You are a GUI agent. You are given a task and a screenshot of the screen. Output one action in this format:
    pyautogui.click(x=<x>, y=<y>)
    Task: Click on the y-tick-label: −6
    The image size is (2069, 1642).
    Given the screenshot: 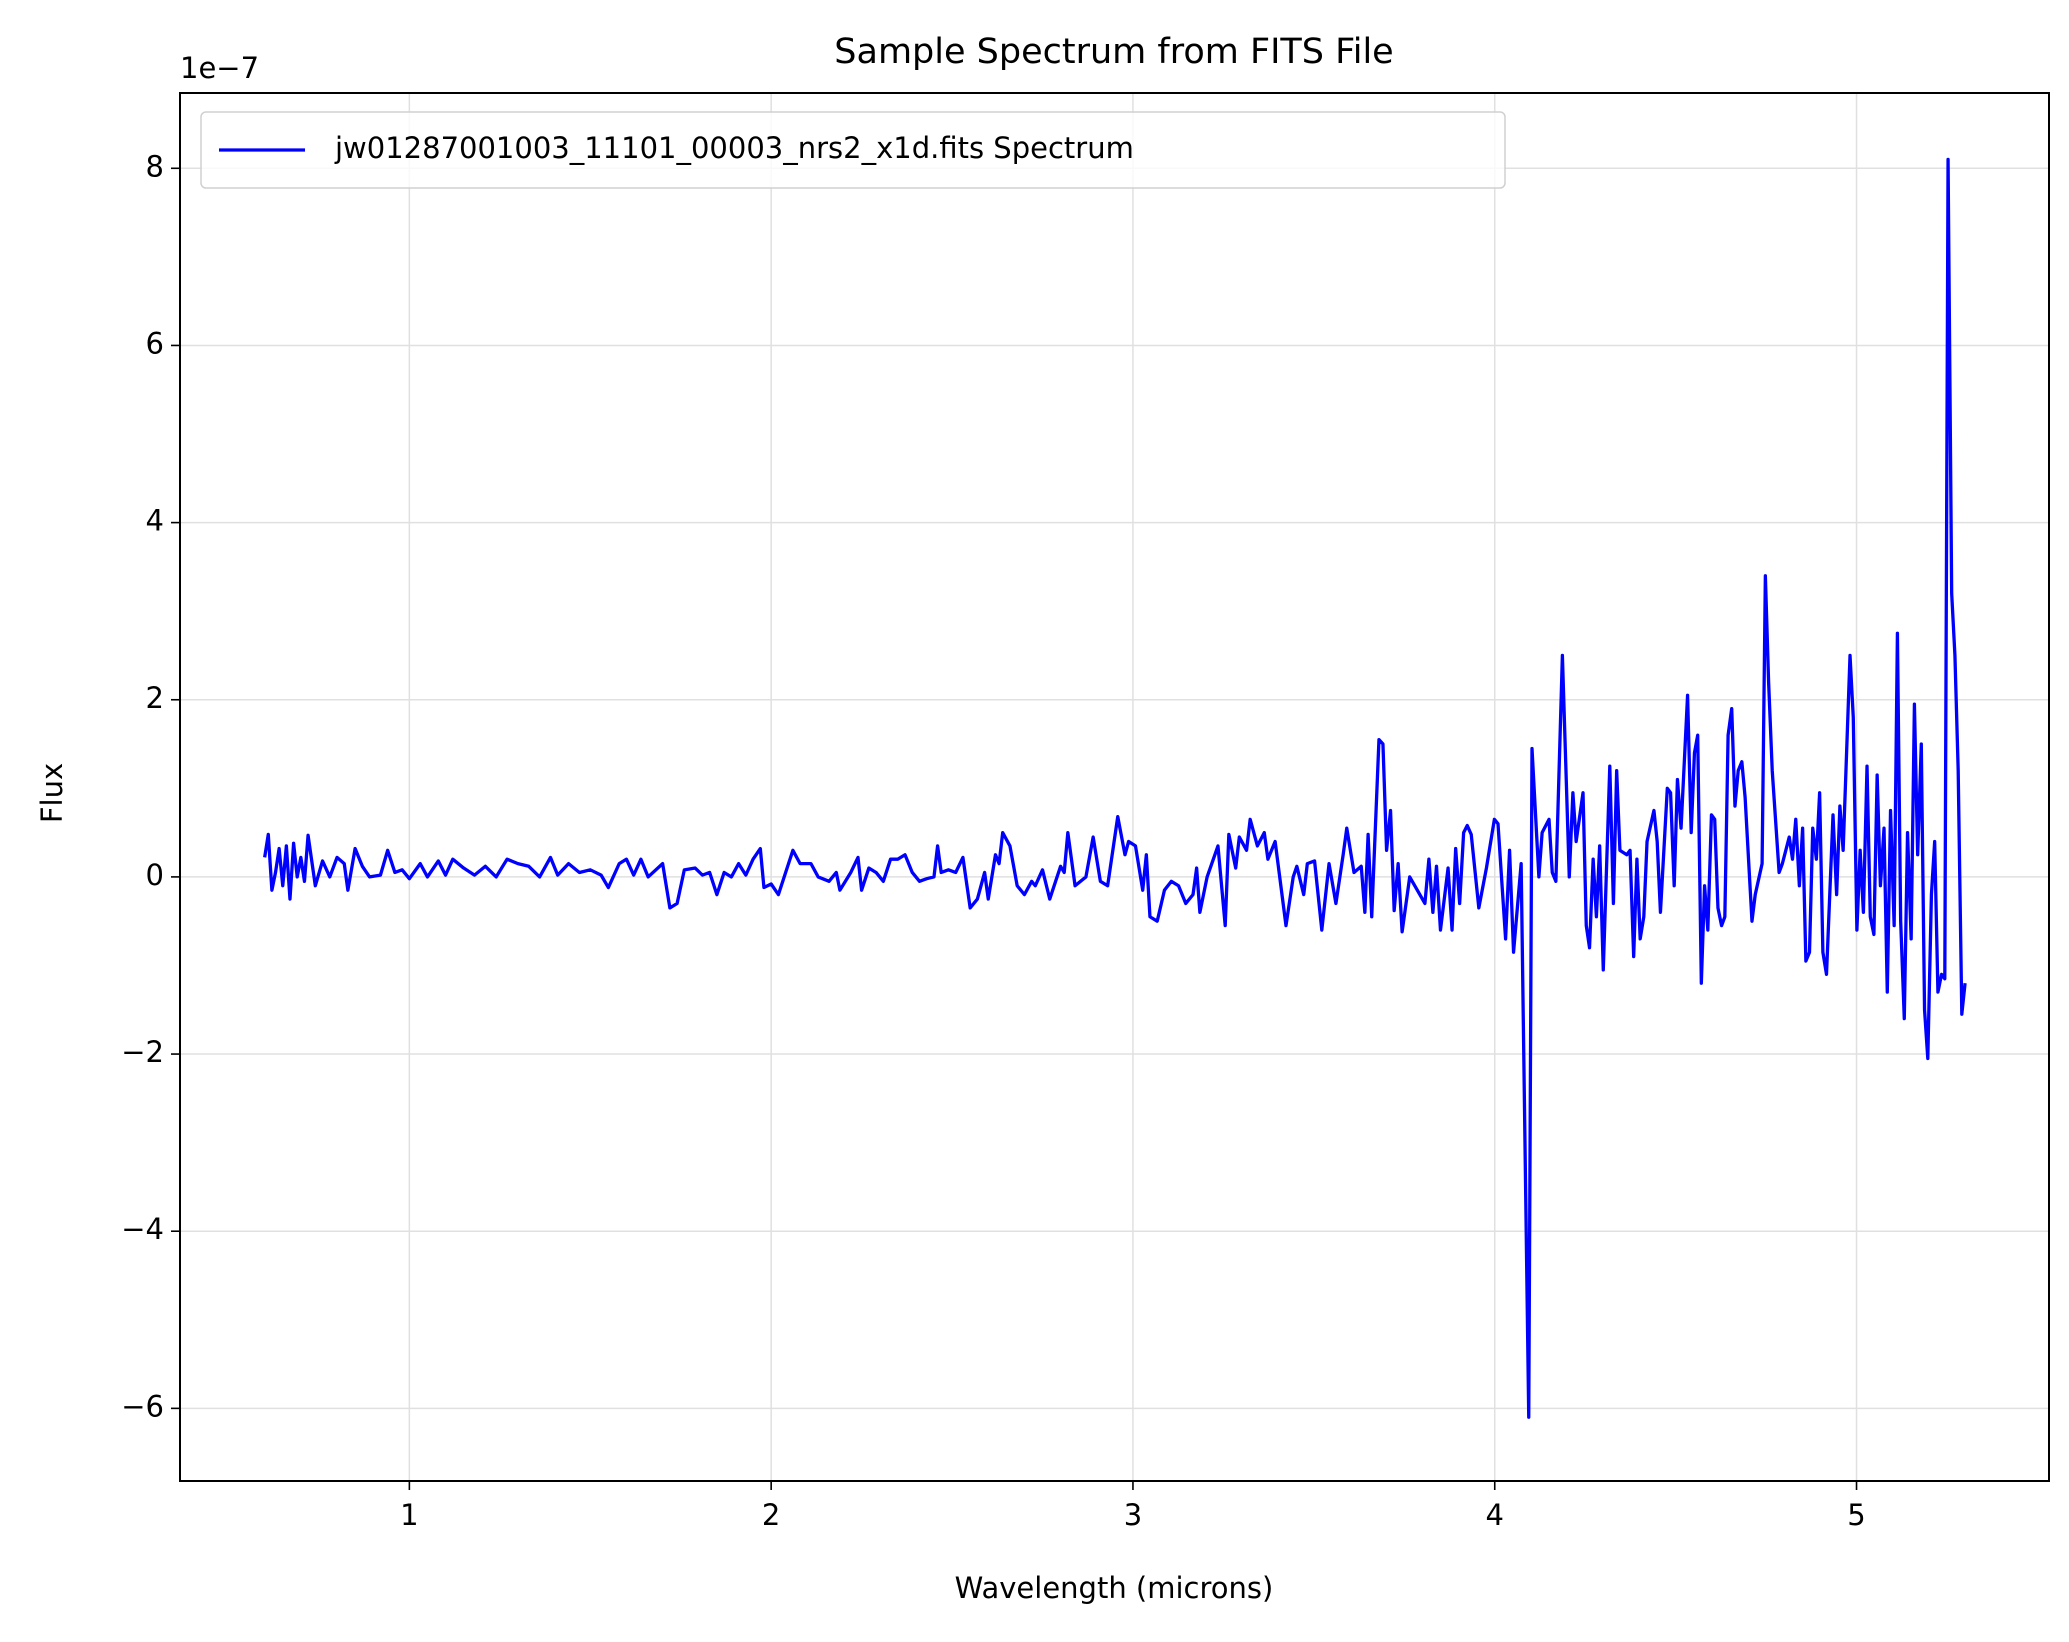 What is the action you would take?
    pyautogui.click(x=142, y=1406)
    